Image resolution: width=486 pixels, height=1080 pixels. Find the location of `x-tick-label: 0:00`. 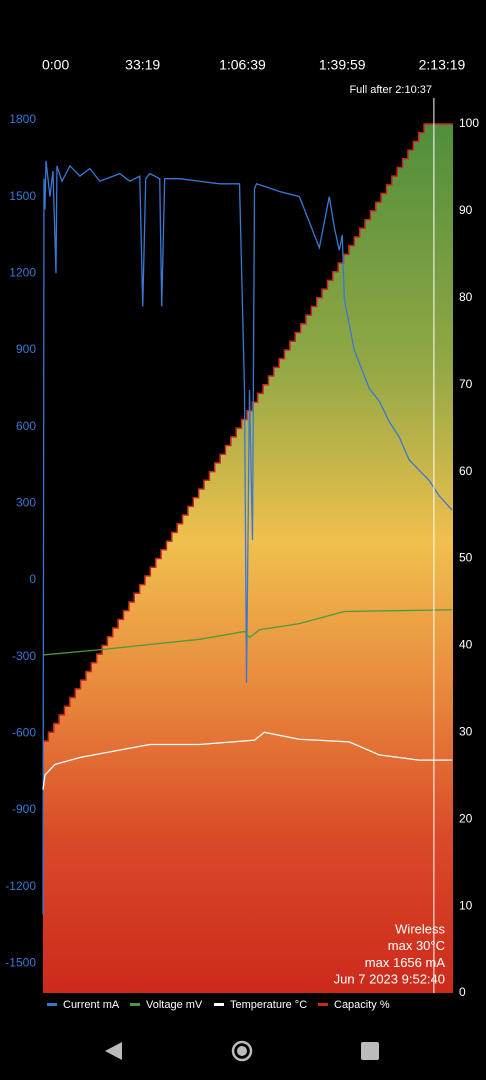

x-tick-label: 0:00 is located at coordinates (55, 65).